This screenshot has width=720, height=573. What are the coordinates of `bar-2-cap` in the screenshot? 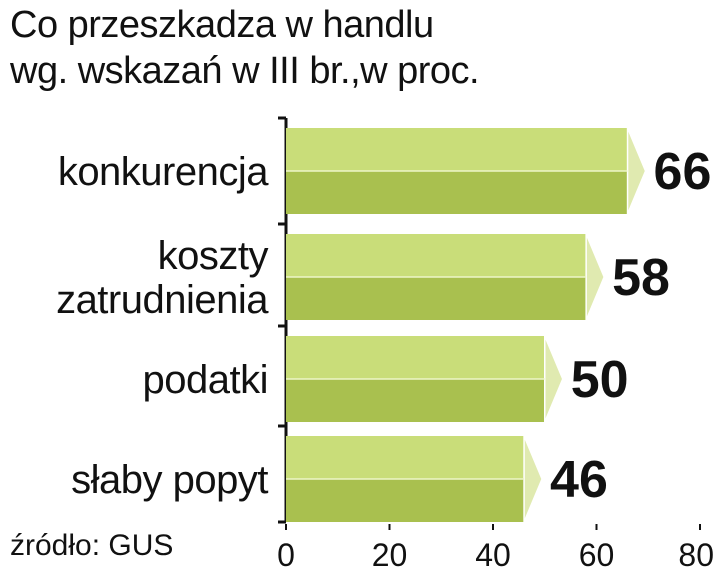 It's located at (595, 277).